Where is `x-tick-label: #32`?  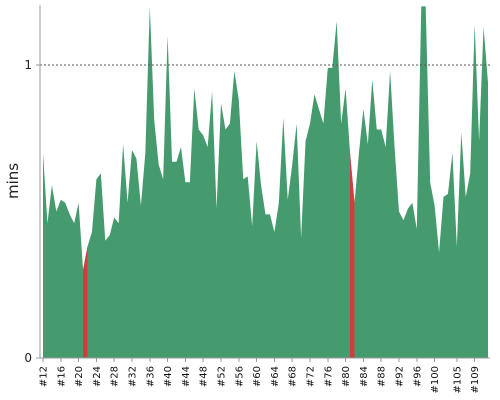
x-tick-label: #32 is located at coordinates (133, 376).